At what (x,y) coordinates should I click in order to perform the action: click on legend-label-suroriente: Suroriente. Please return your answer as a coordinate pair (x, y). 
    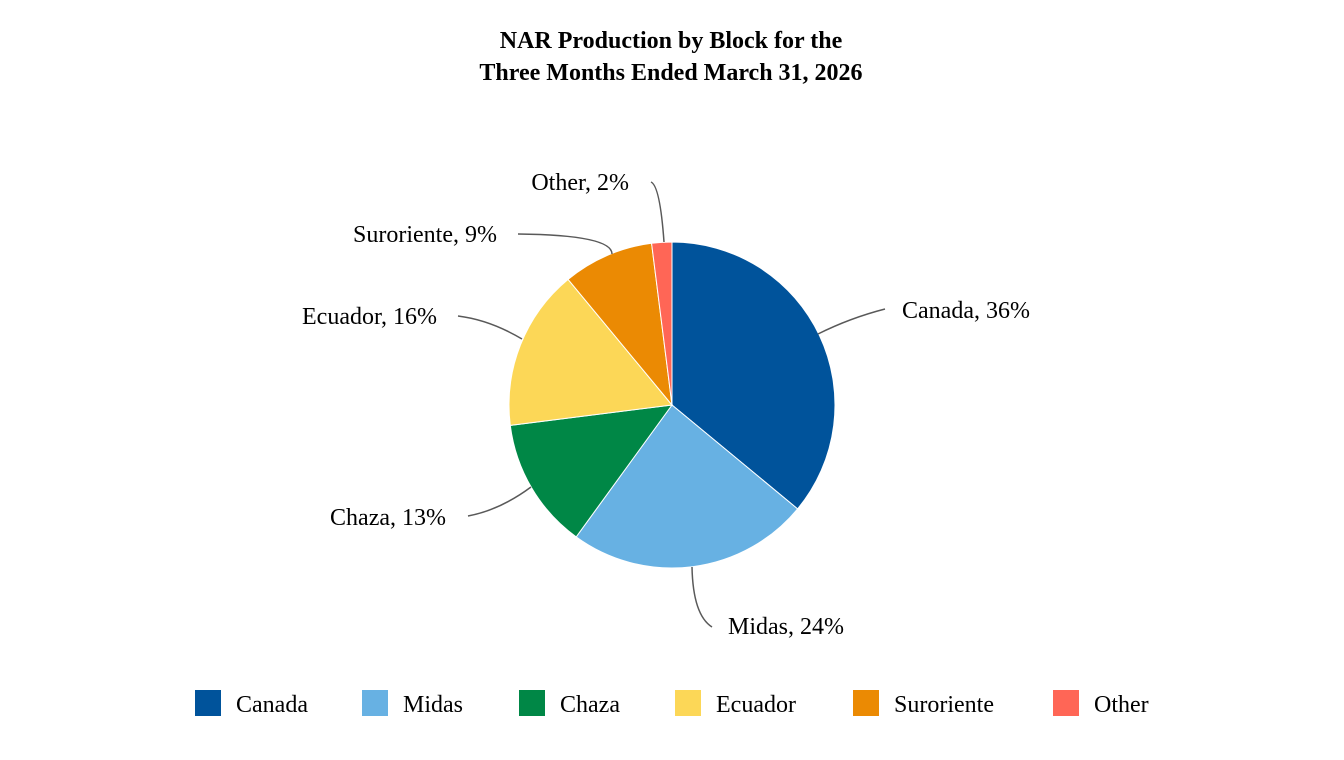
    Looking at the image, I should click on (944, 705).